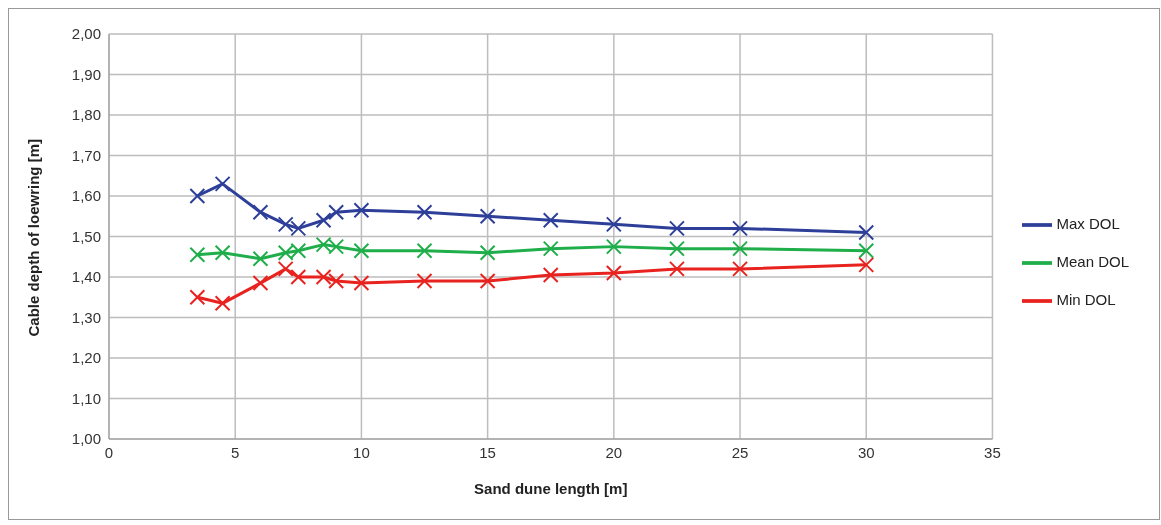 The width and height of the screenshot is (1161, 525). What do you see at coordinates (487, 452) in the screenshot?
I see `x-tick-label: 15` at bounding box center [487, 452].